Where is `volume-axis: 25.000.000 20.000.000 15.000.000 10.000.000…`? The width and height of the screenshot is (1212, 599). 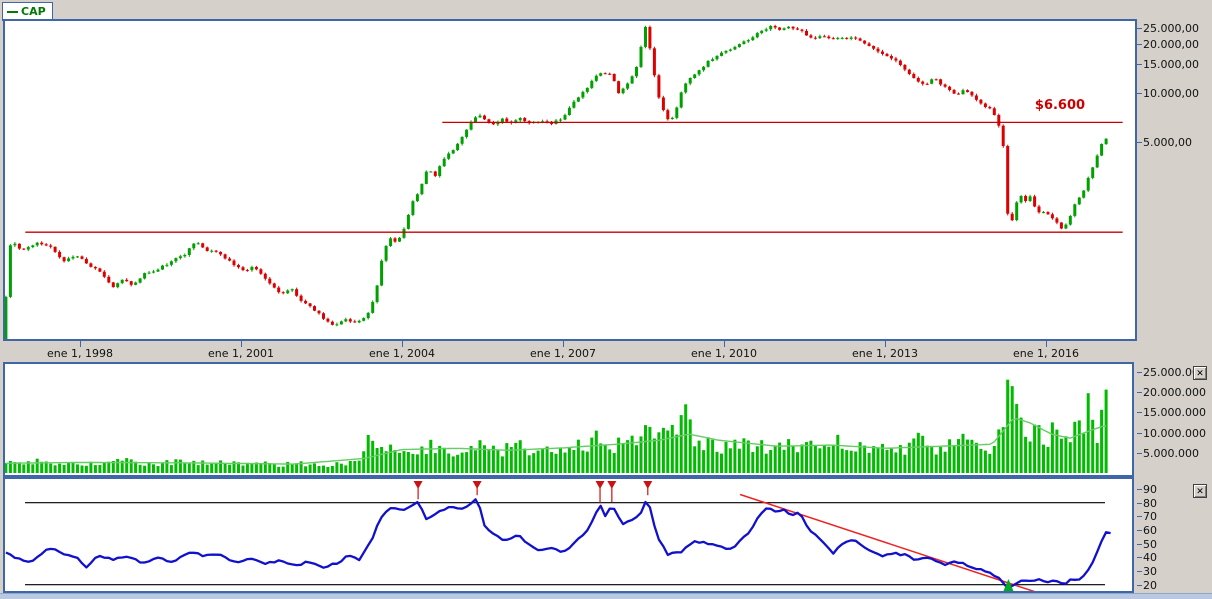
volume-axis: 25.000.000 20.000.000 15.000.000 10.000.000… is located at coordinates (1174, 419).